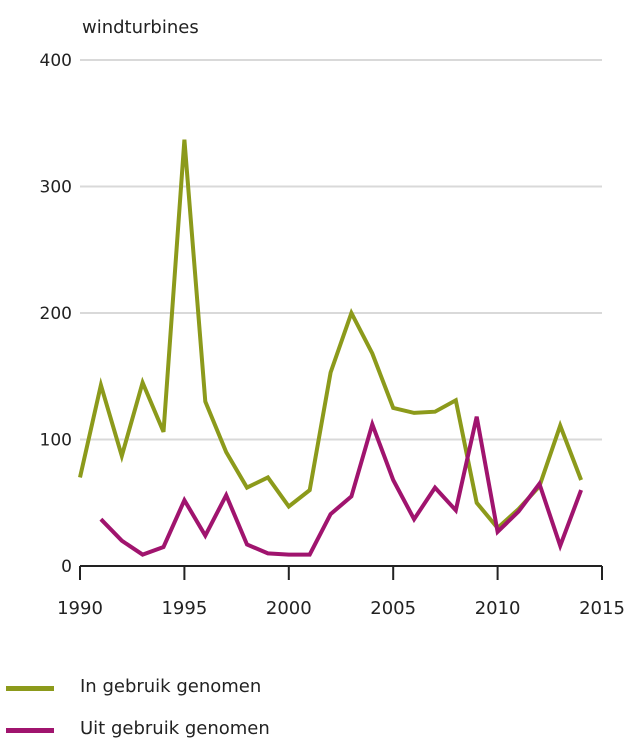 The height and width of the screenshot is (756, 629). I want to click on legend-label-uit-gebruik: Uit gebruik genomen, so click(175, 728).